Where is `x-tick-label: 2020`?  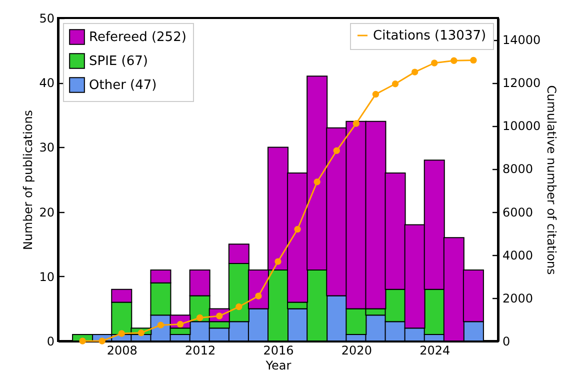
x-tick-label: 2020 is located at coordinates (356, 351).